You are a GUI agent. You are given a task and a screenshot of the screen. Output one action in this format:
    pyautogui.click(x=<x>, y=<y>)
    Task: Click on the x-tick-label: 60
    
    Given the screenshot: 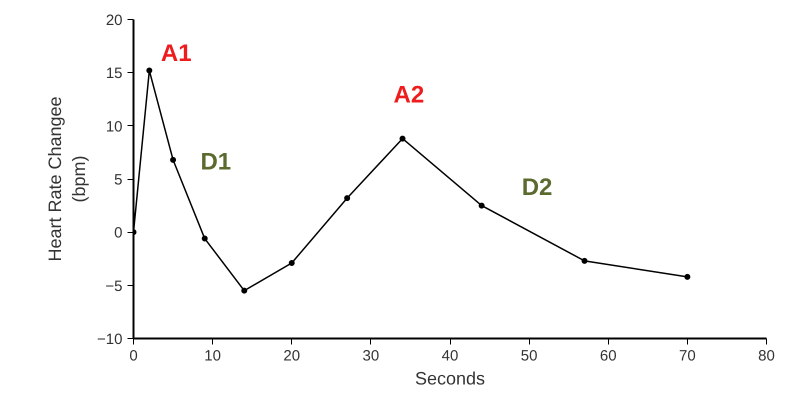 What is the action you would take?
    pyautogui.click(x=608, y=356)
    